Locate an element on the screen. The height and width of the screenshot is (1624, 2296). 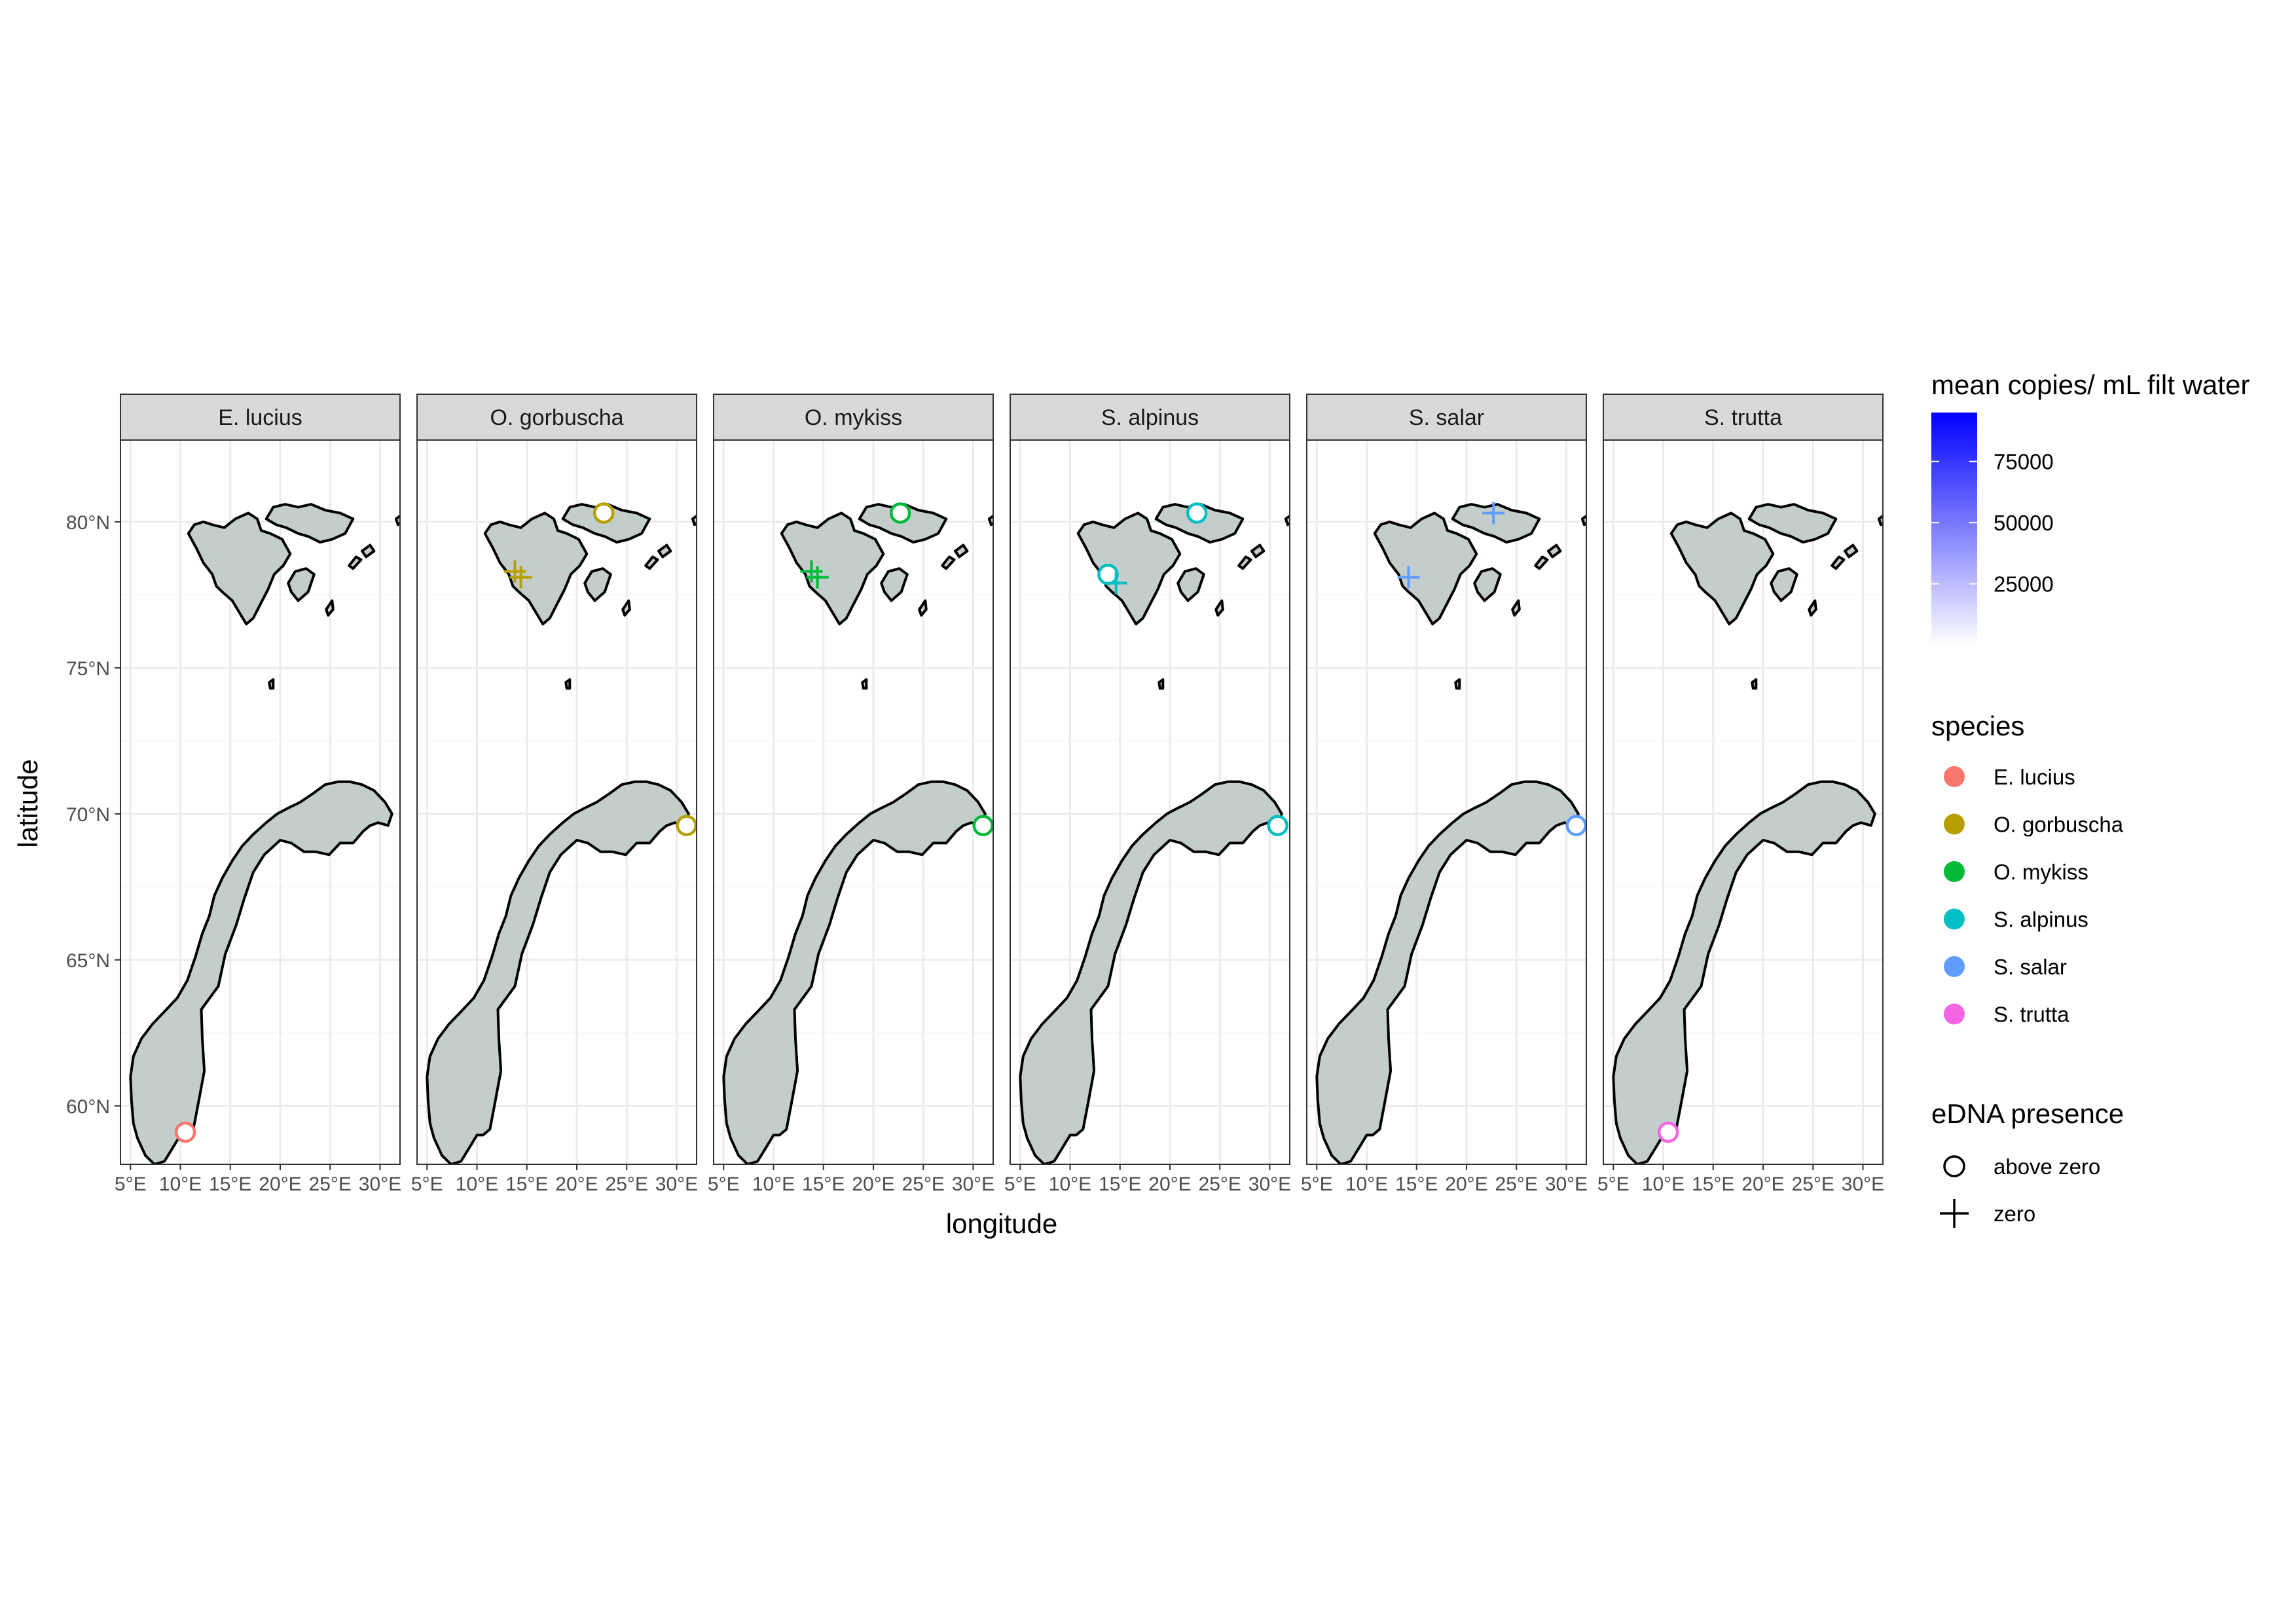
y-axis-title: latitude is located at coordinates (27, 803).